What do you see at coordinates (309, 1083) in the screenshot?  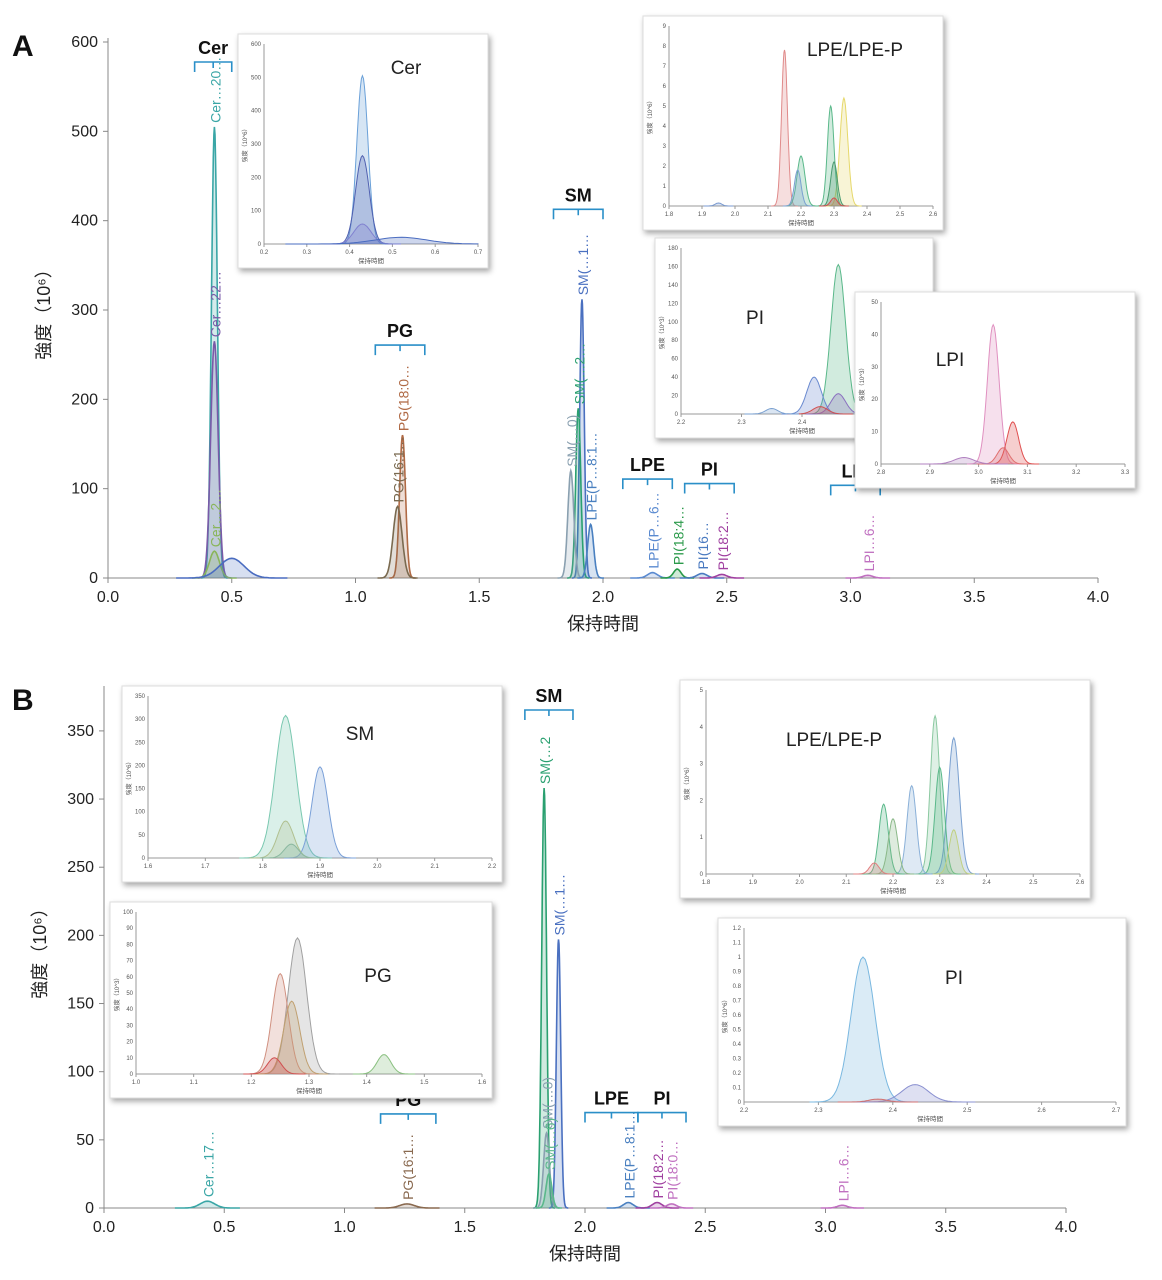 I see `inset-x-tick-label: 1.3` at bounding box center [309, 1083].